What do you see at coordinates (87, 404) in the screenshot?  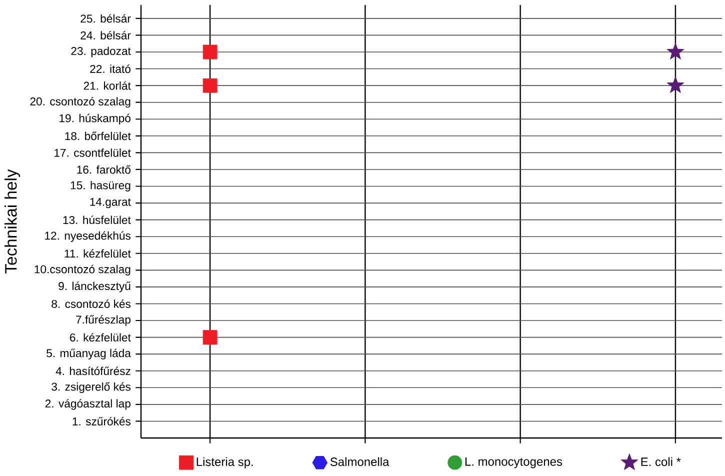 I see `y-tick-label: 2. vágóasztal lap` at bounding box center [87, 404].